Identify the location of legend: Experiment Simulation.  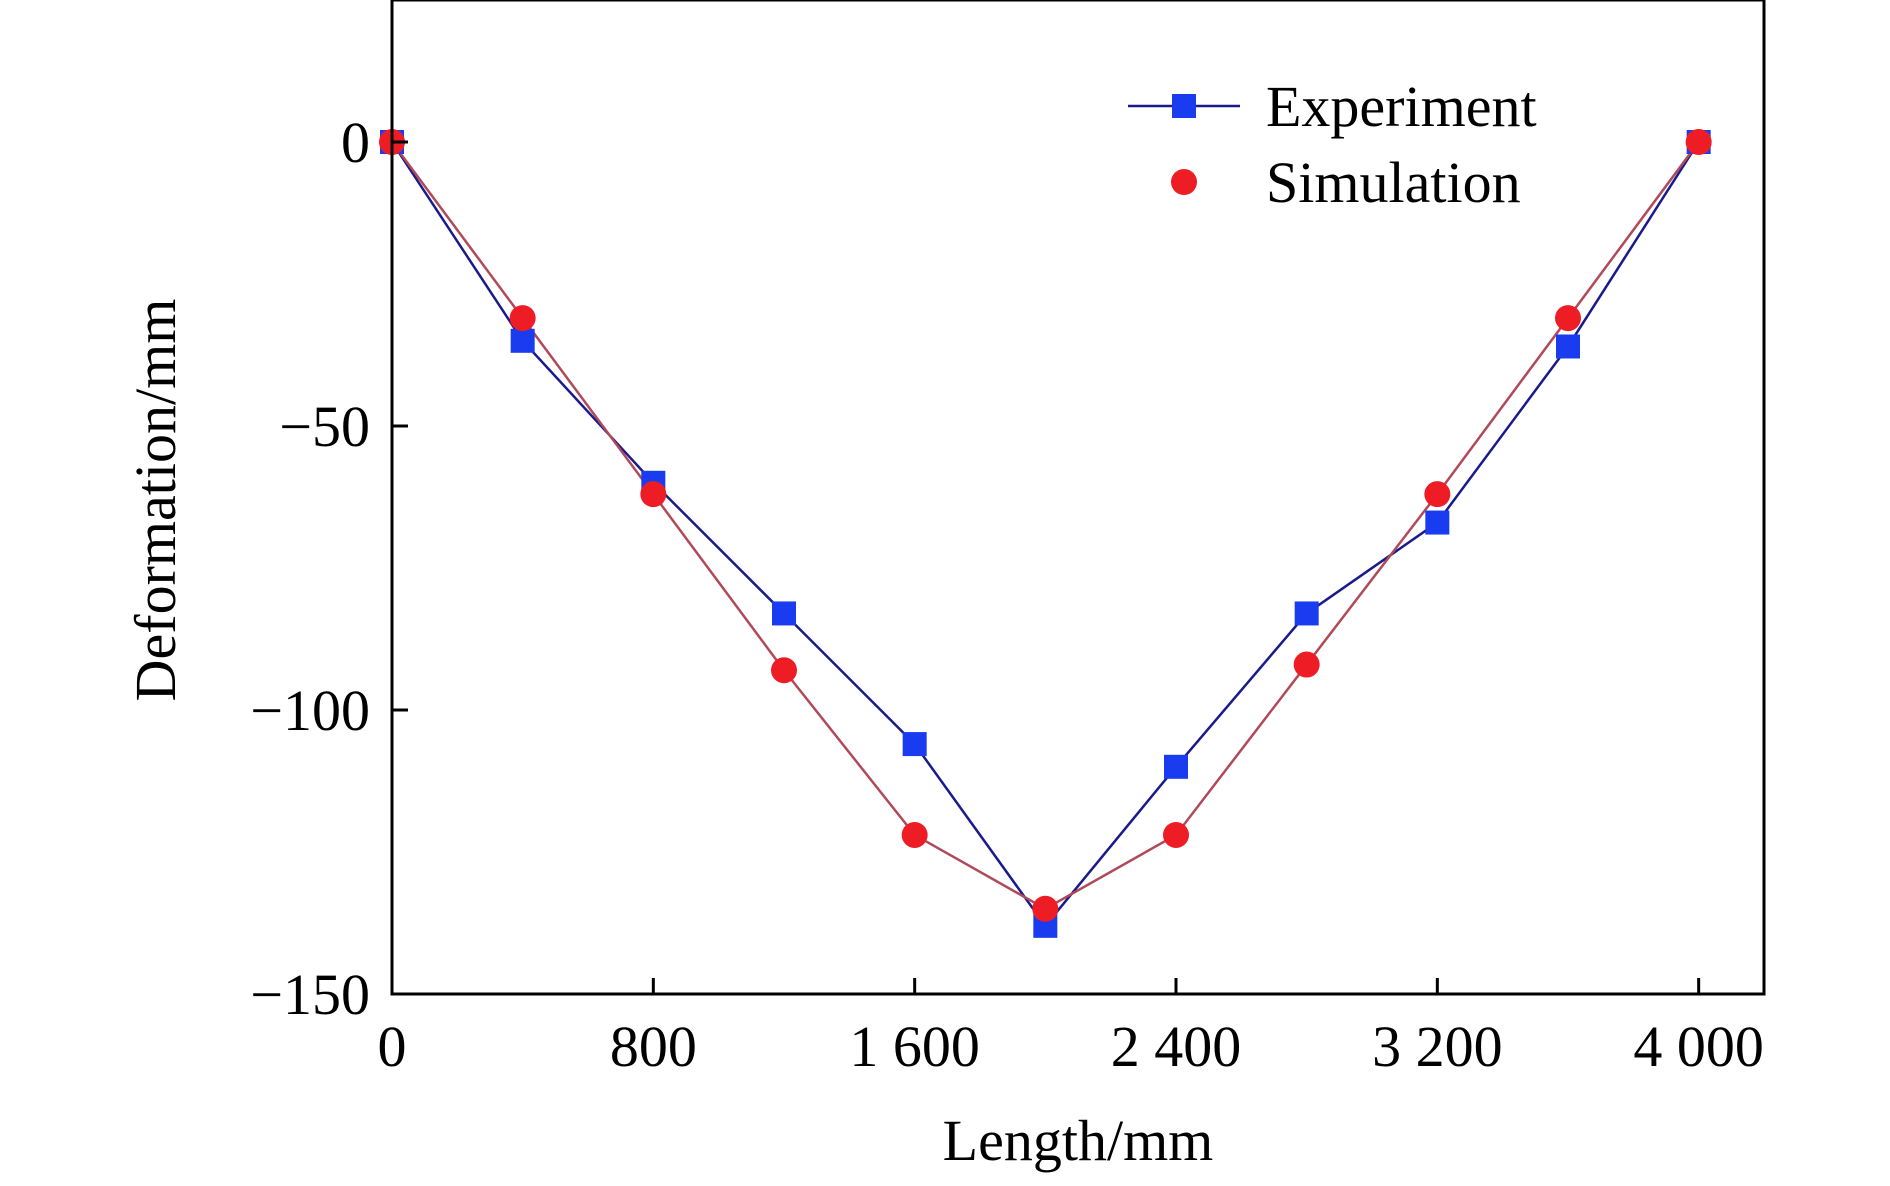
(1332, 144).